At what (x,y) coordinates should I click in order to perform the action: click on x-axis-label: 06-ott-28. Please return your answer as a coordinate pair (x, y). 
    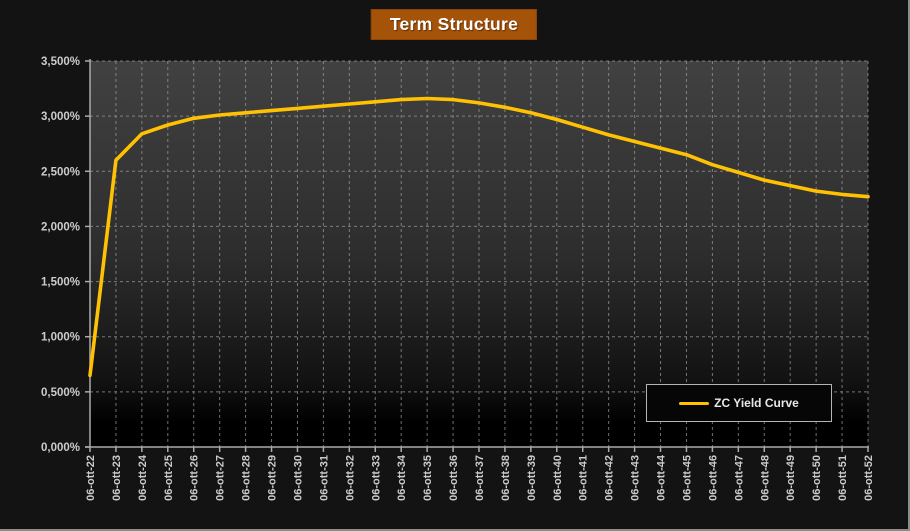
    Looking at the image, I should click on (247, 478).